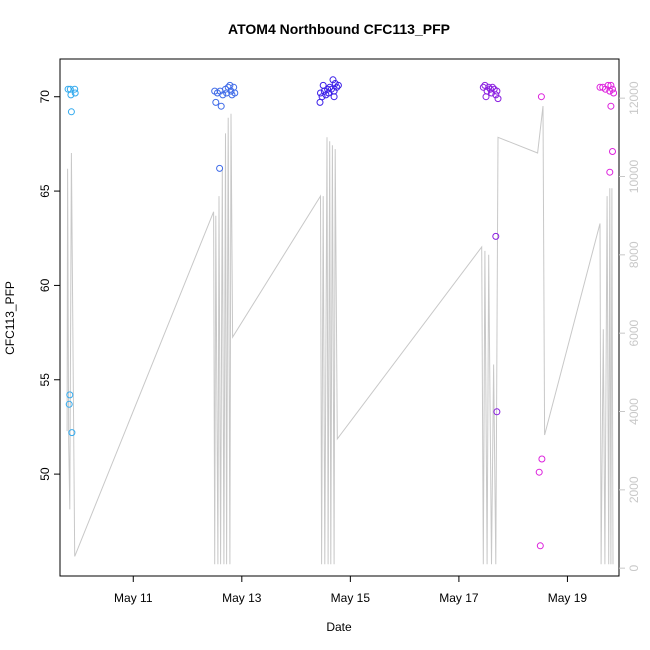  I want to click on y2-tick-label: 2000, so click(634, 489).